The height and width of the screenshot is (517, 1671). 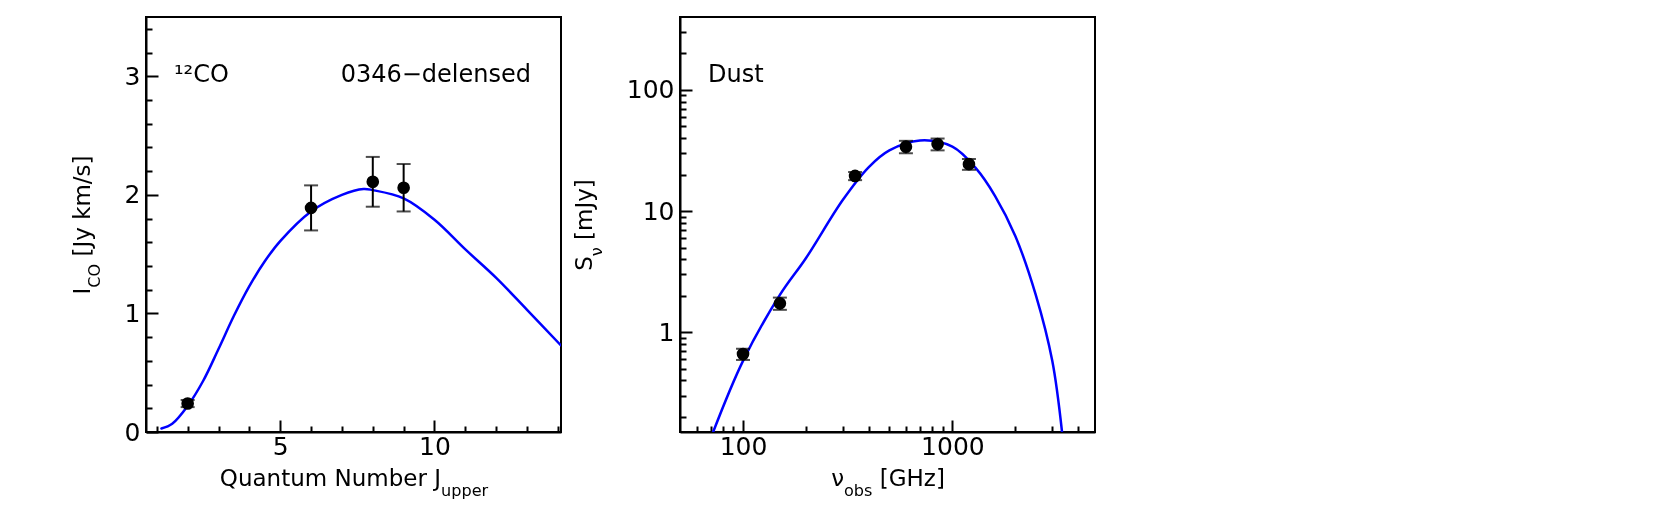 I want to click on x-tick-label: 5, so click(x=280, y=446).